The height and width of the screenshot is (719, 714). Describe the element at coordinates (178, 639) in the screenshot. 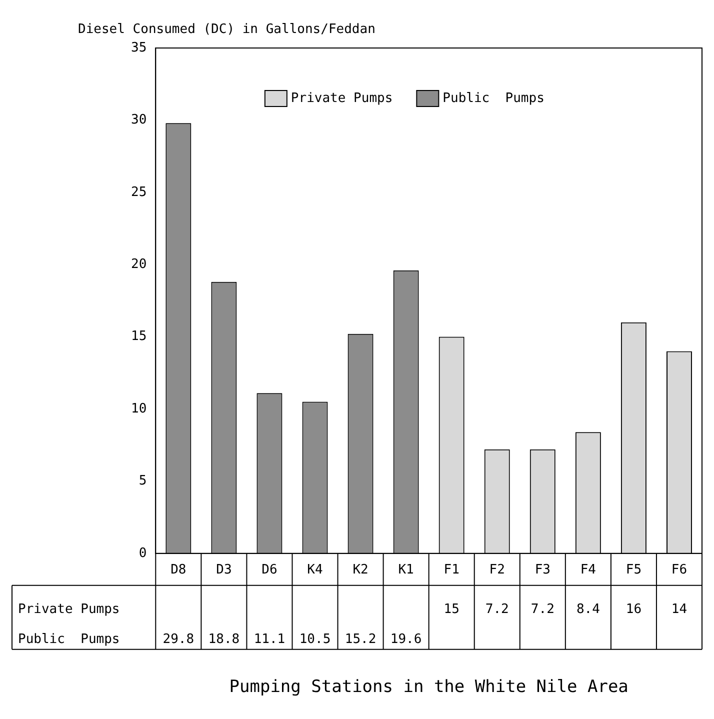

I see `data-label: 29.8` at that location.